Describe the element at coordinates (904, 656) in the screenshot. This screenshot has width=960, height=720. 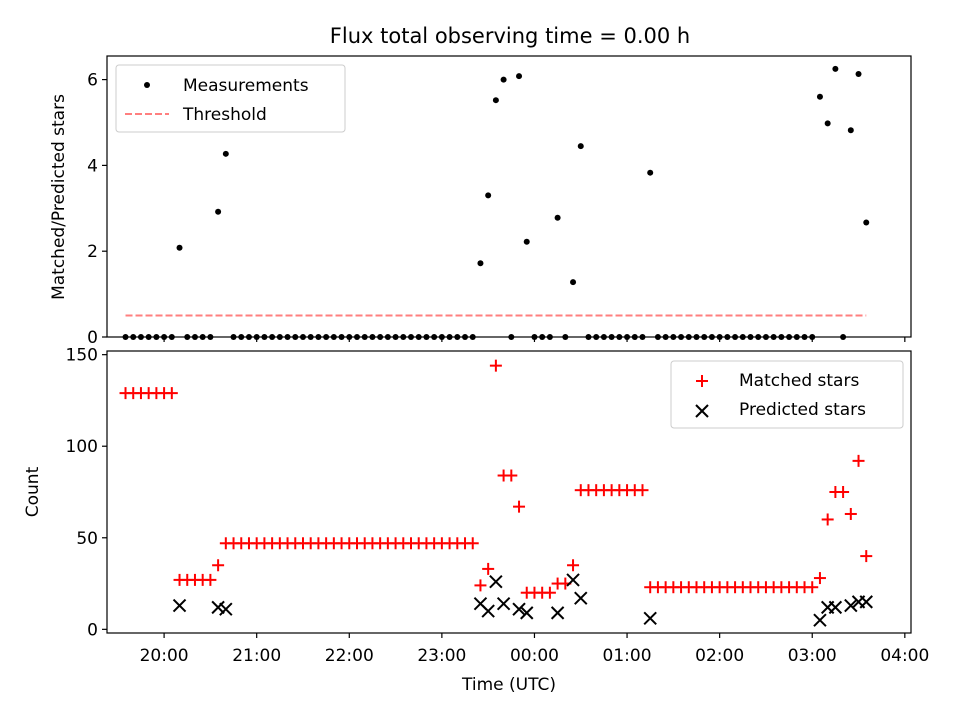
I see `x-tick-label: 04:00` at that location.